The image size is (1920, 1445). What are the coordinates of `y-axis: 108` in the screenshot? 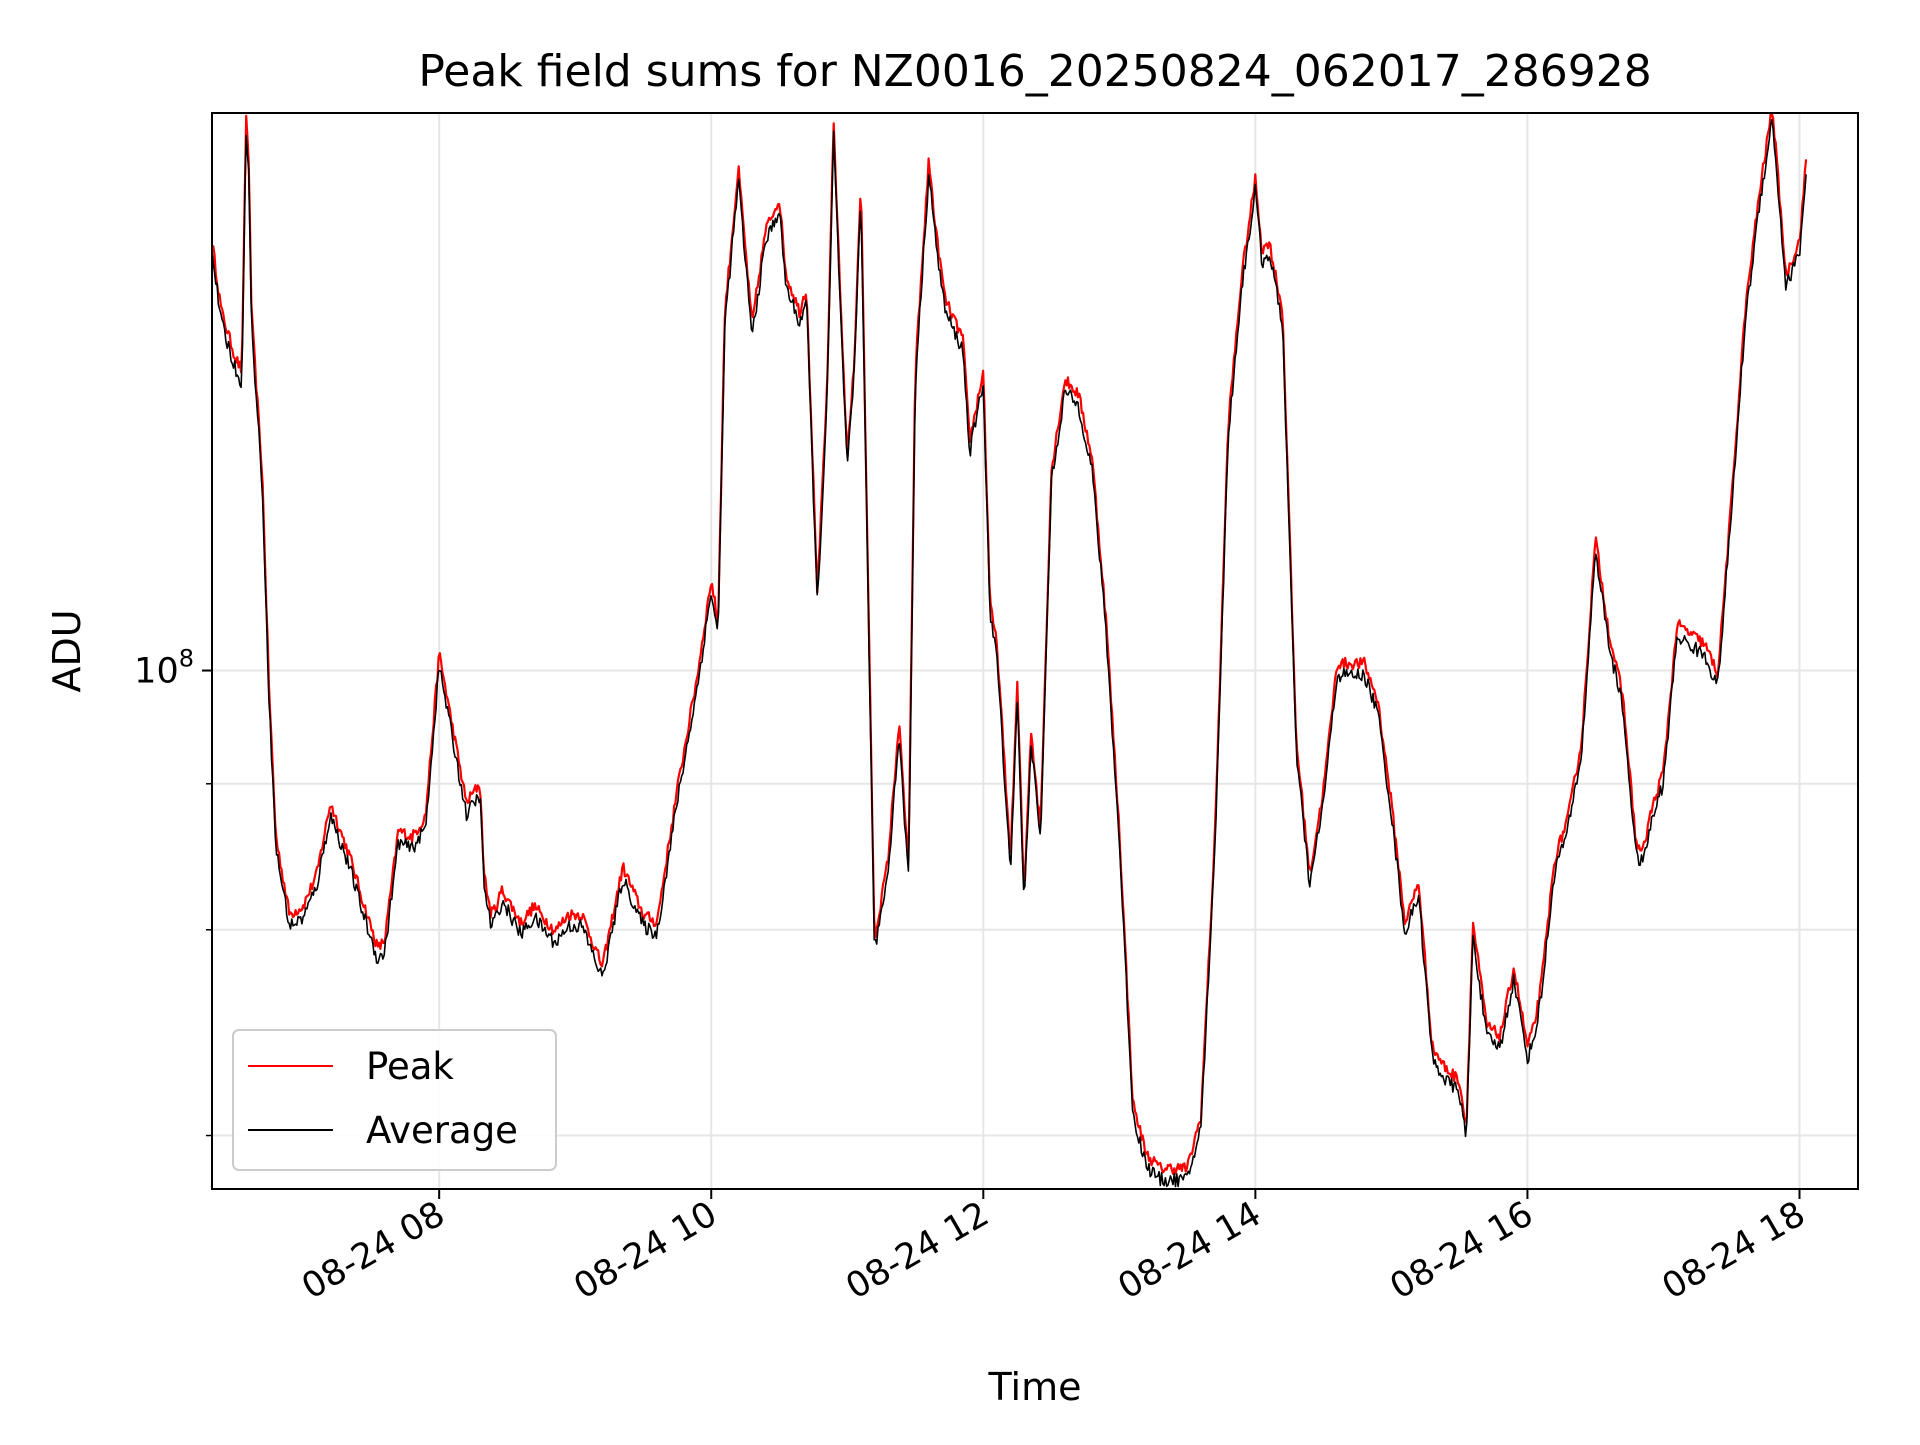 It's located at (173, 891).